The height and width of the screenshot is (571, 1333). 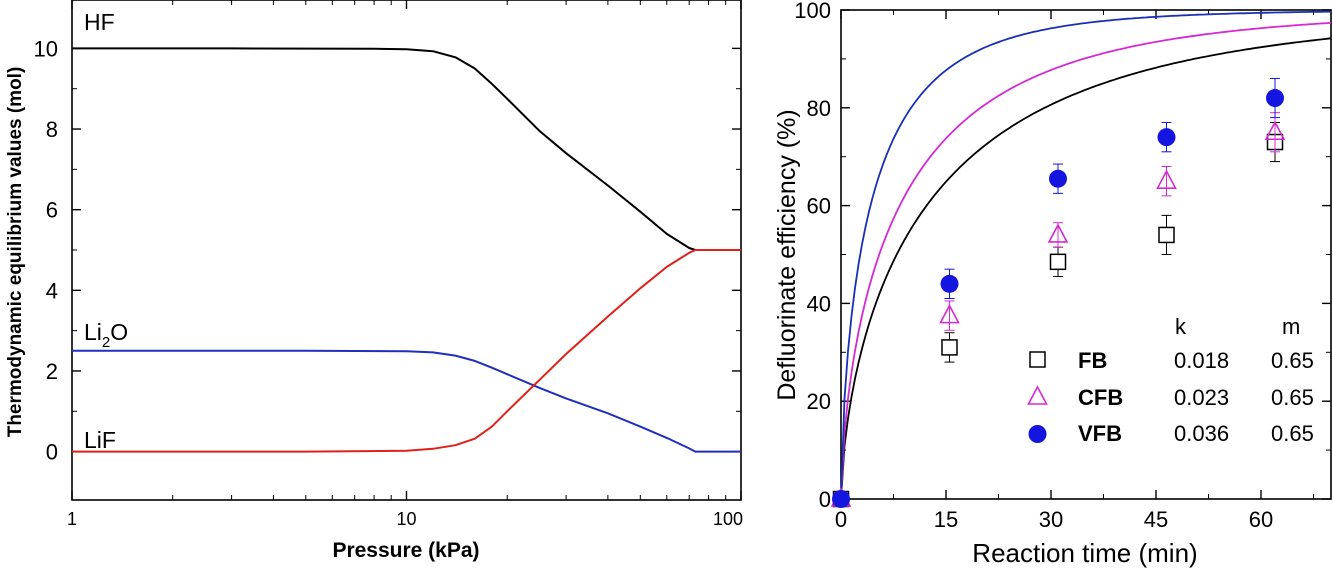 I want to click on left-y-tick-label: 4, so click(x=52, y=290).